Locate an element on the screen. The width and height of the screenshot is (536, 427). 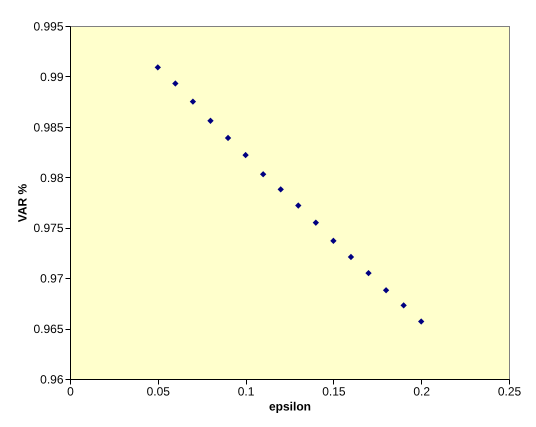
y-tick-label: 0.985 is located at coordinates (48, 127).